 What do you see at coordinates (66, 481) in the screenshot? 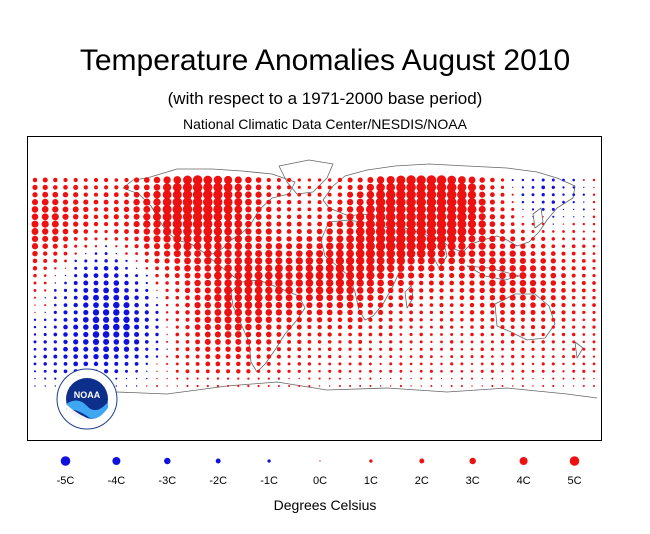
I see `legend-label: -5C` at bounding box center [66, 481].